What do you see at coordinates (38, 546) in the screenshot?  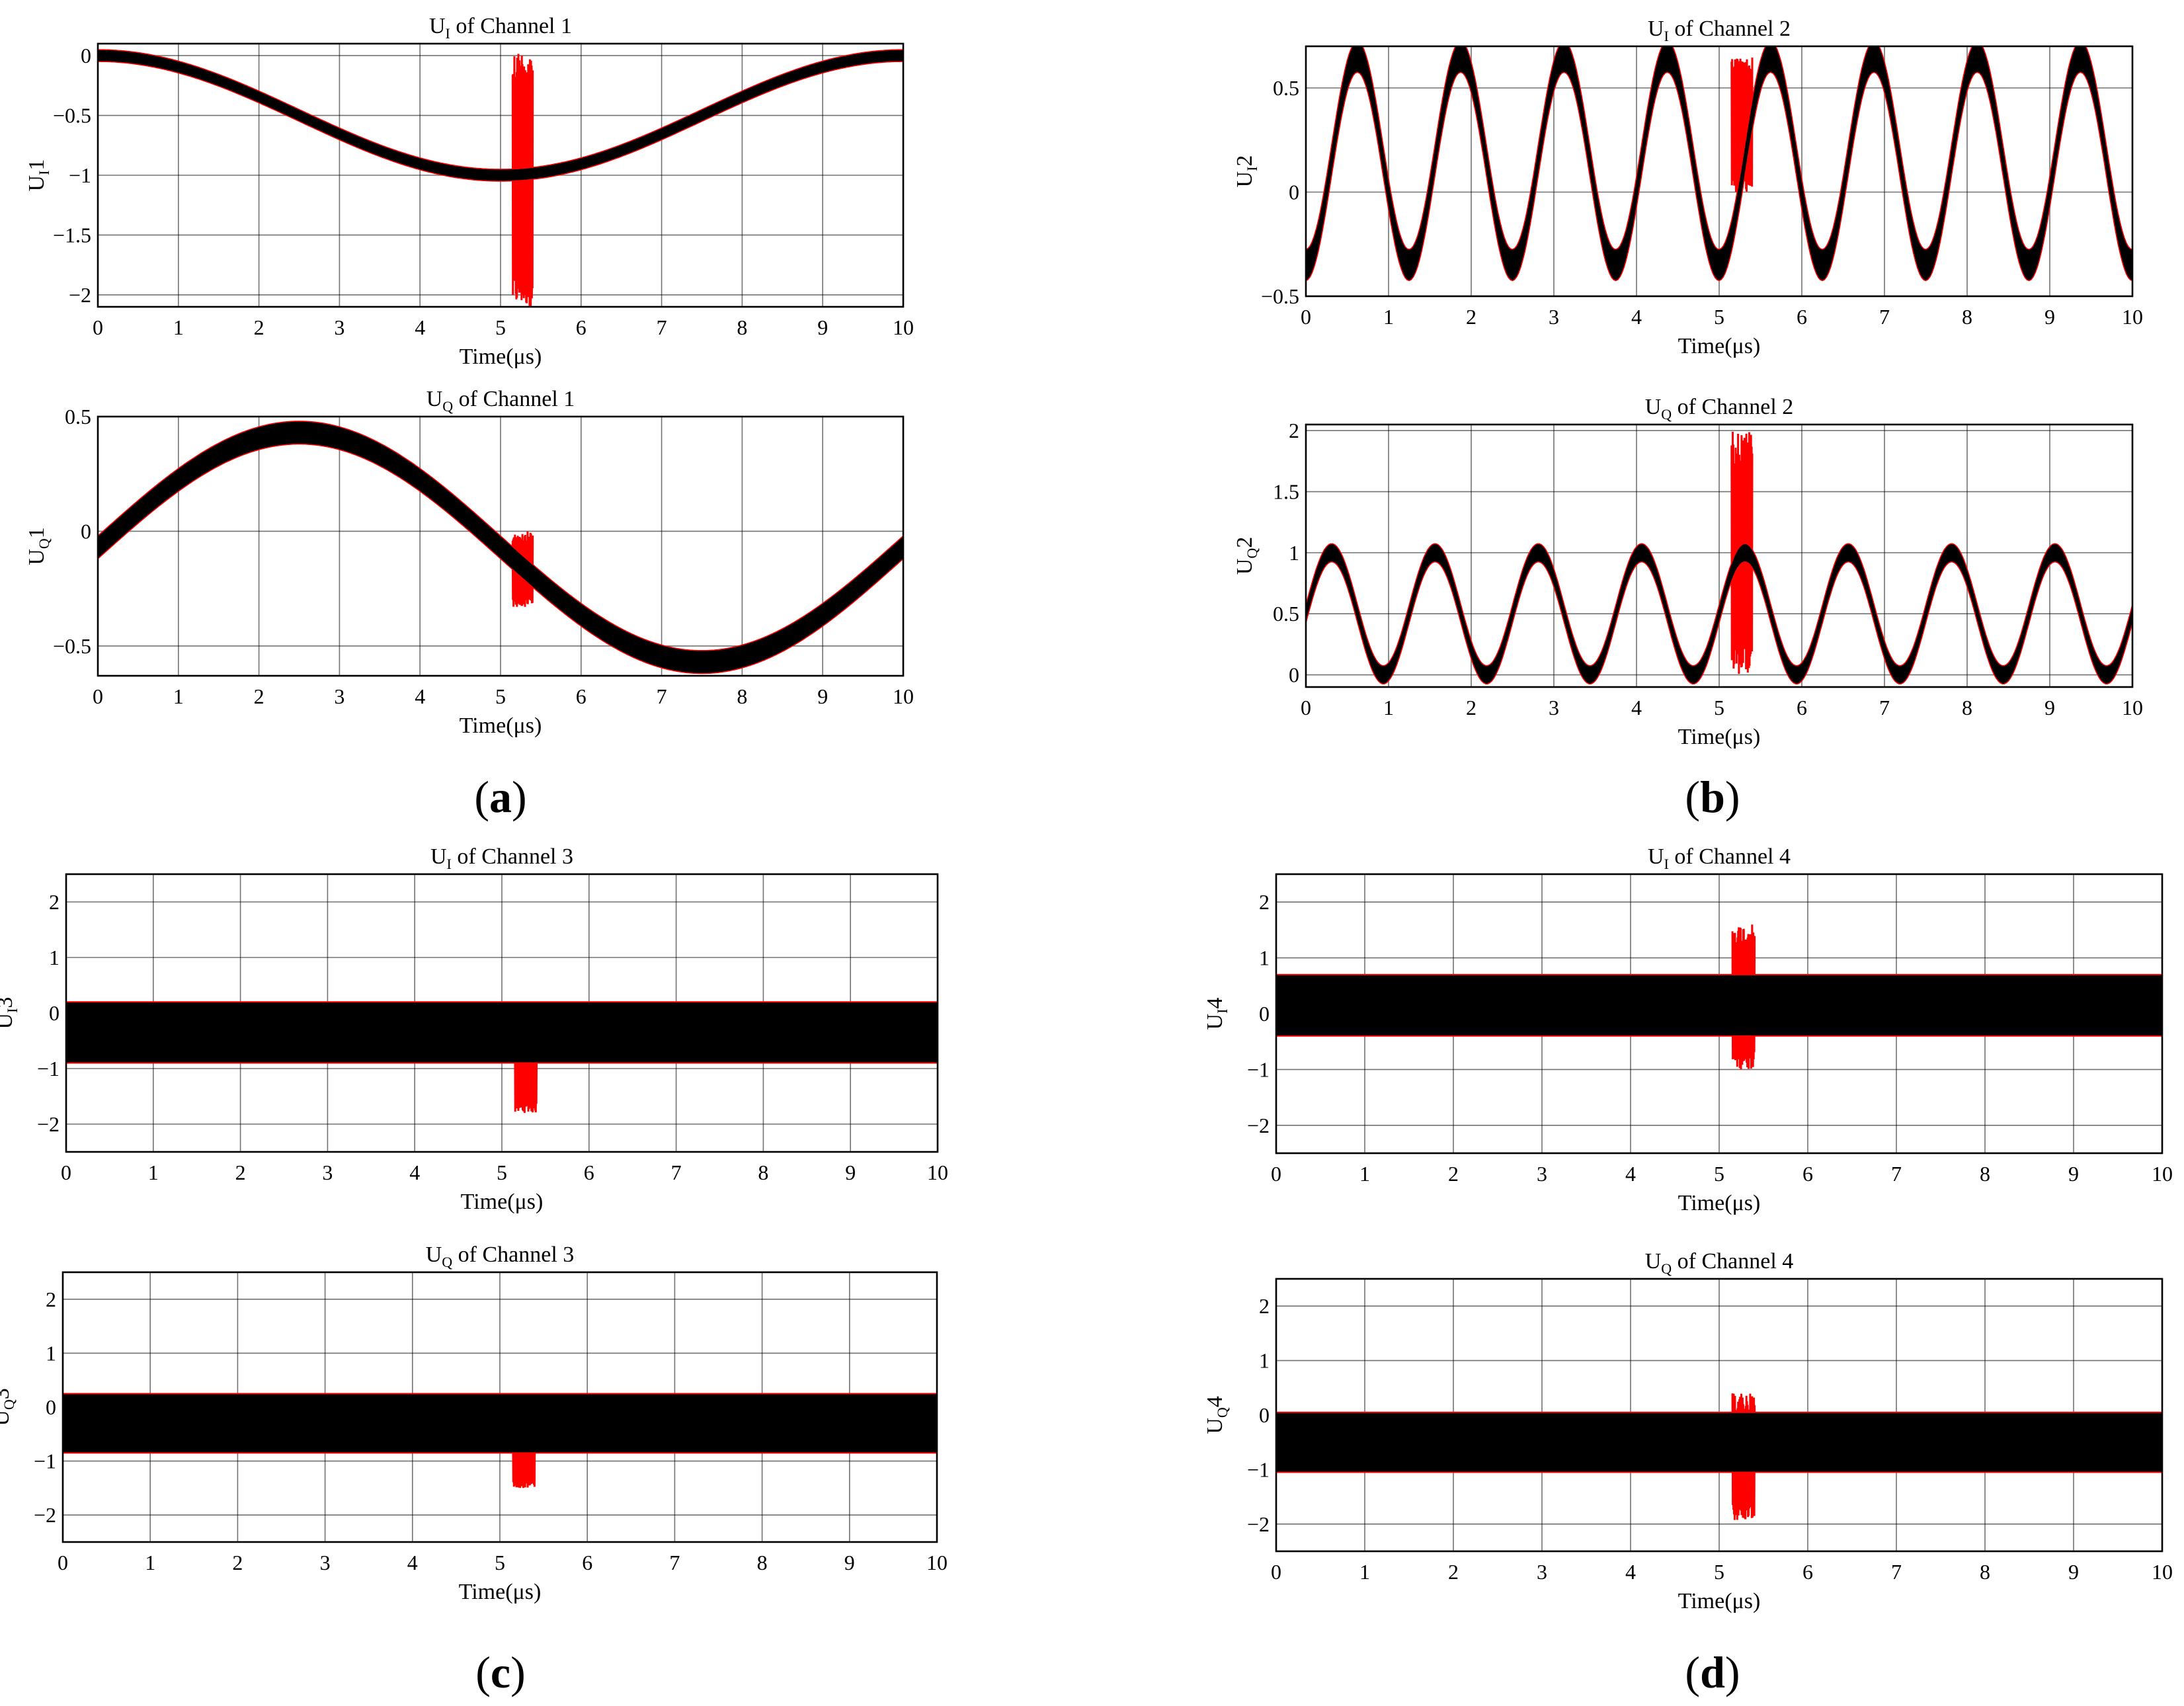 I see `y-axis-label: UQ1` at bounding box center [38, 546].